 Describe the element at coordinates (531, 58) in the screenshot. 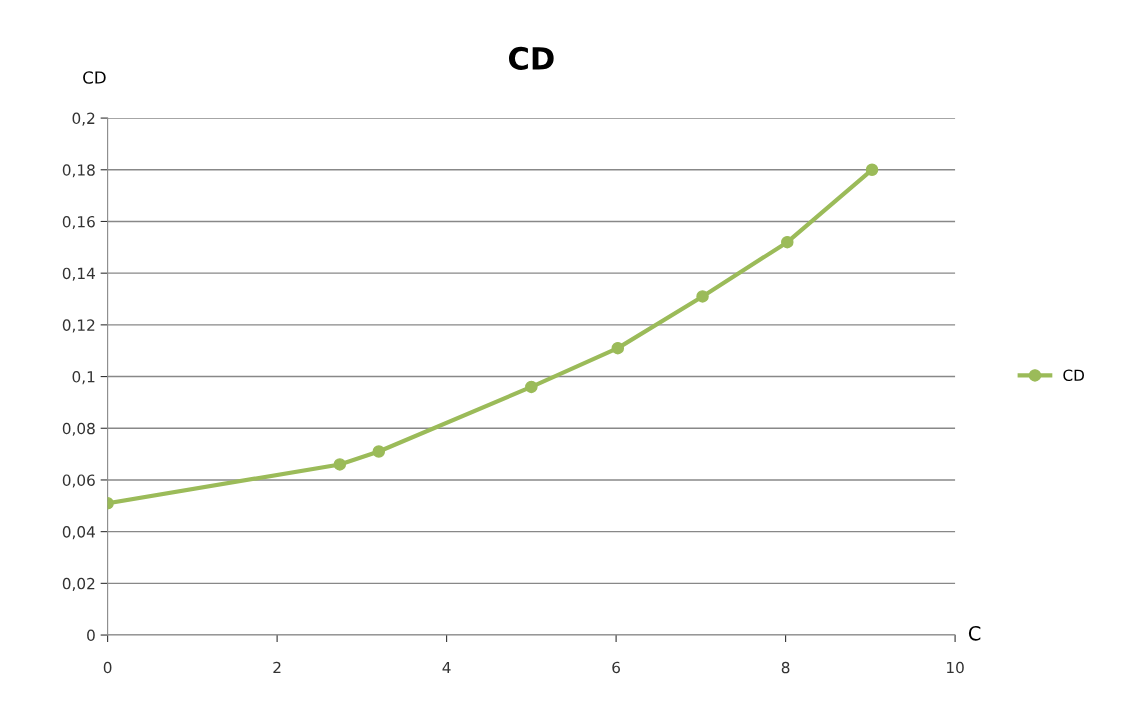

I see `chart-title: CD` at that location.